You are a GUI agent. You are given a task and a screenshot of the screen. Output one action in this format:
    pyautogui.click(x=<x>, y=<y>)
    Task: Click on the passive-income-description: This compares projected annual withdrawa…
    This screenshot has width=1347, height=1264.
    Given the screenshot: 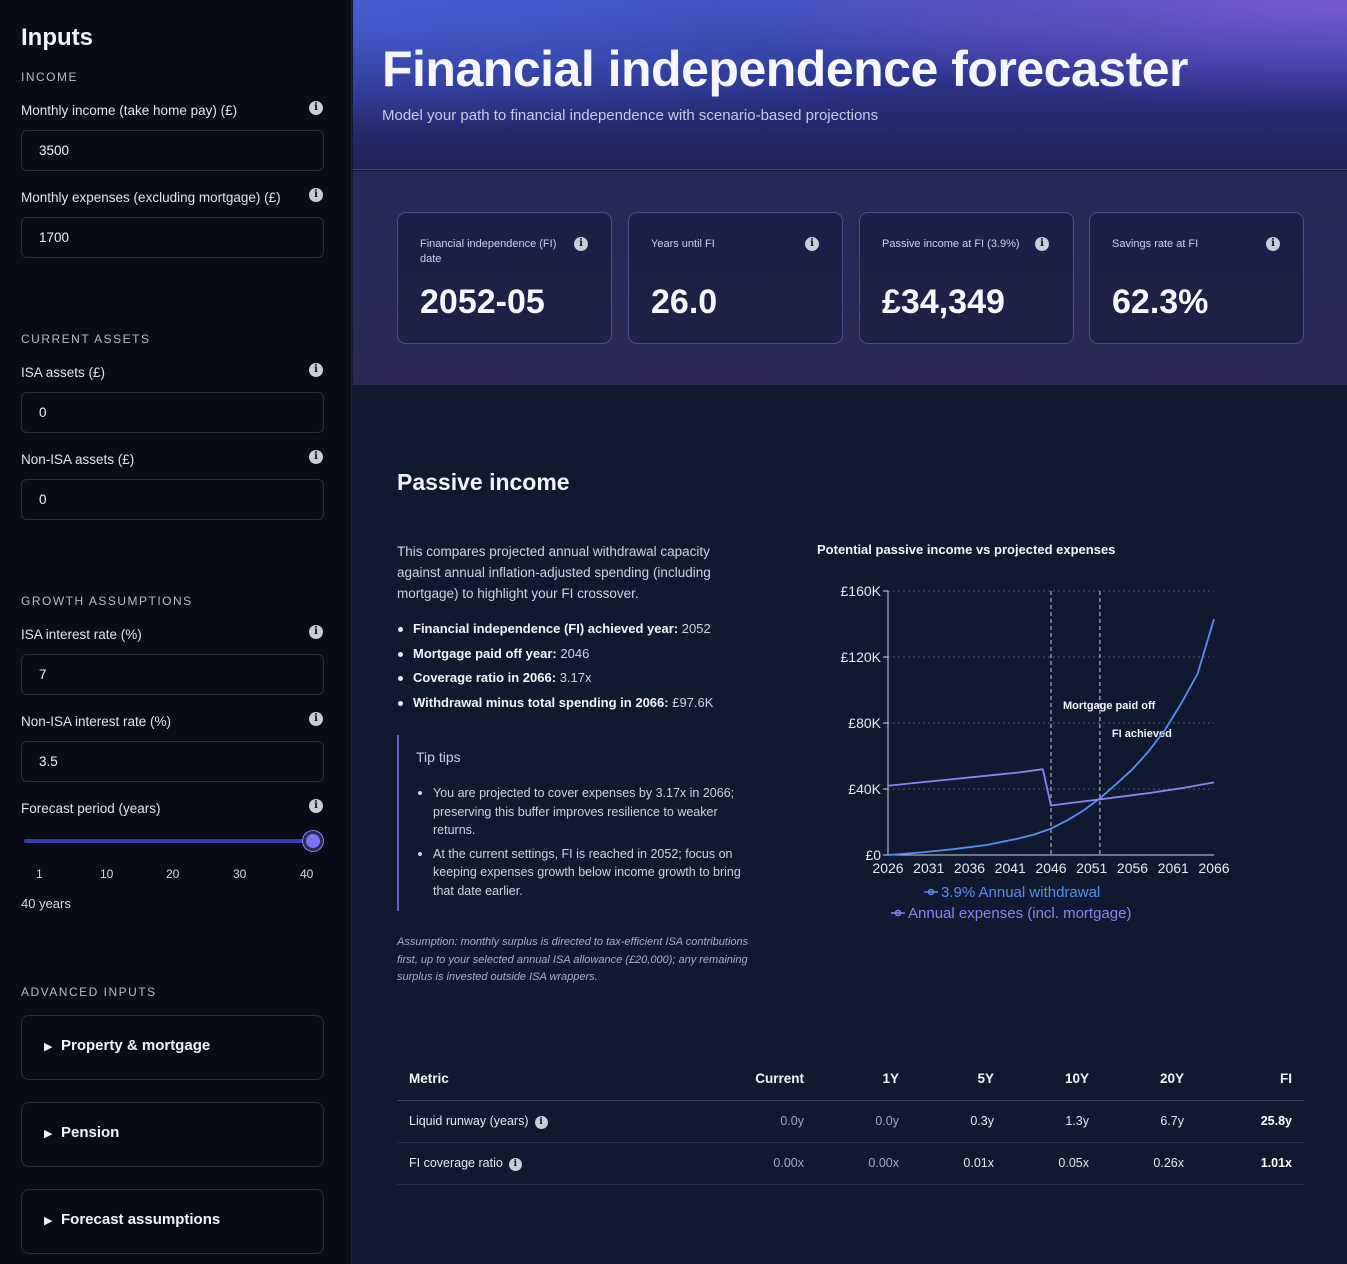 What is the action you would take?
    pyautogui.click(x=554, y=572)
    